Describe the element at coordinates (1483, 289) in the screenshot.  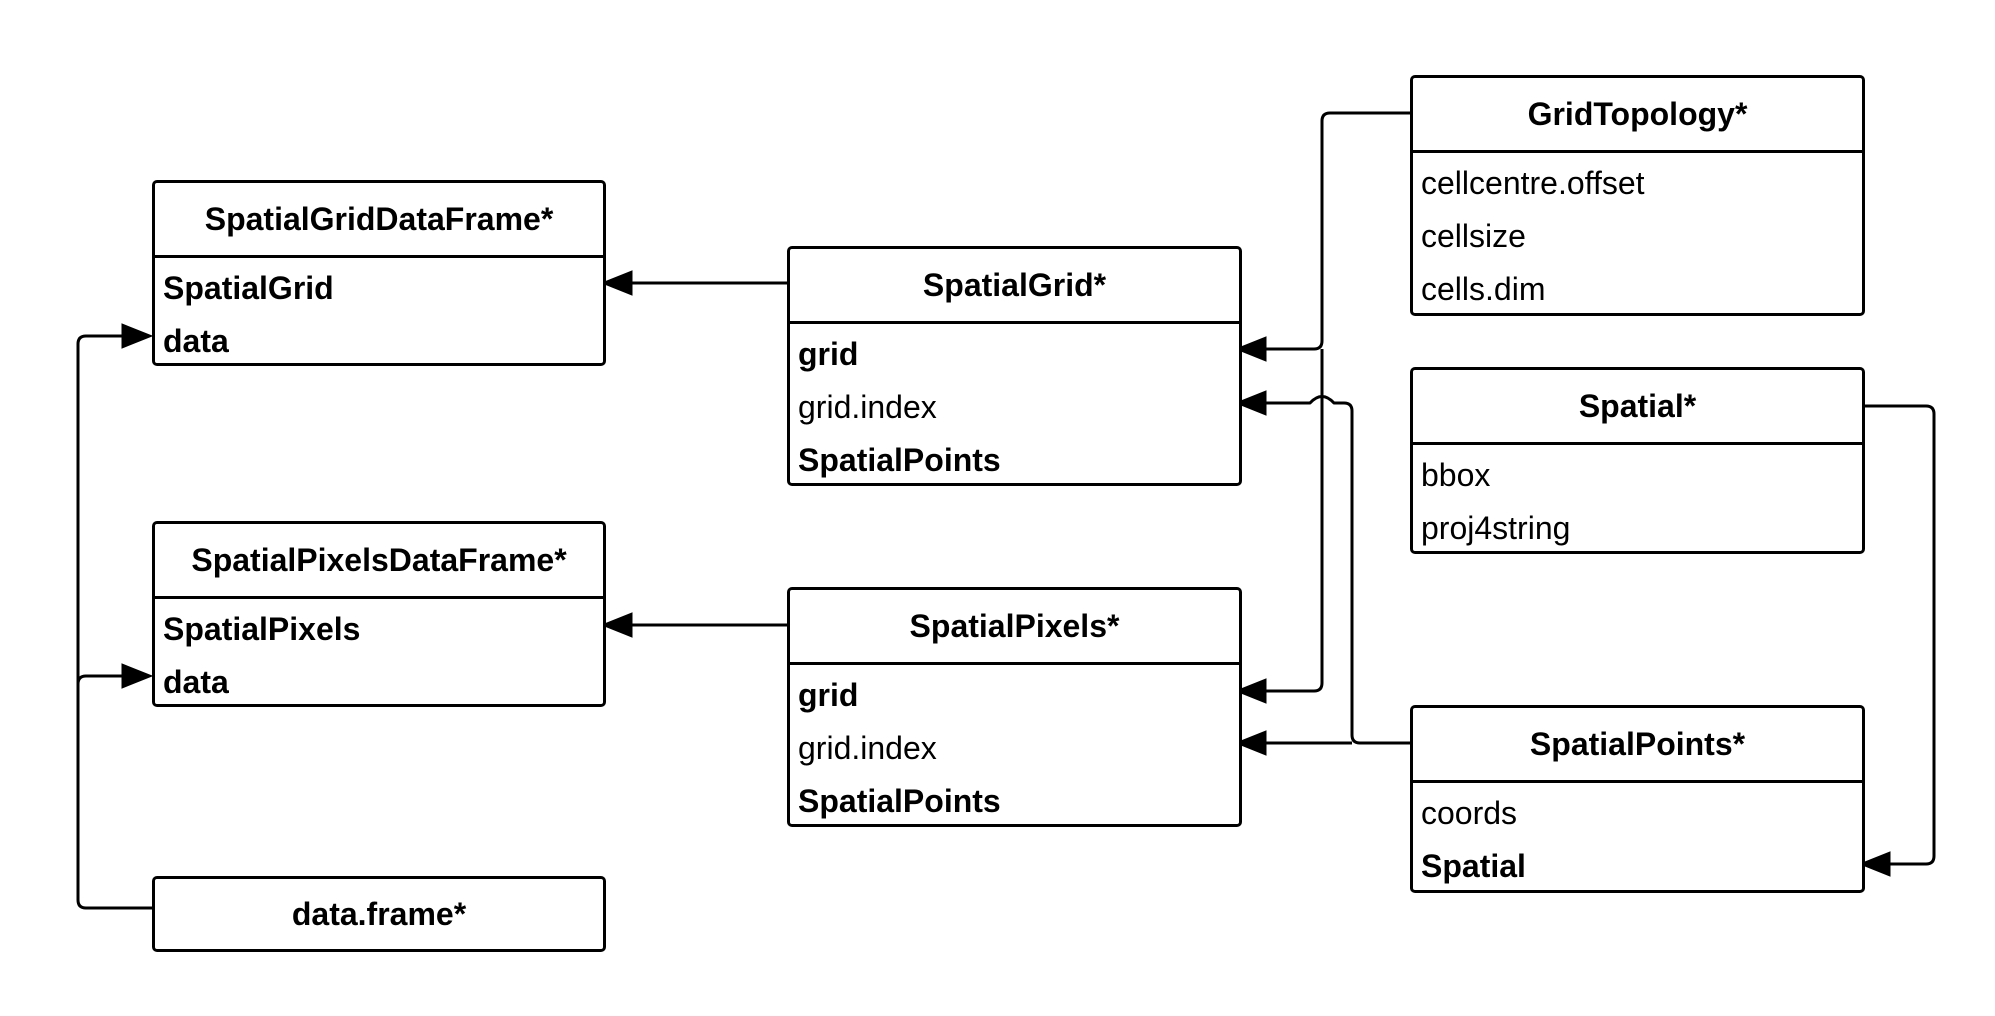
I see `field-cells-dim: cells.dim` at that location.